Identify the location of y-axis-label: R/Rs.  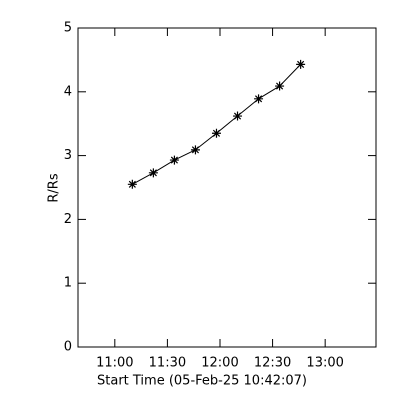
(54, 187).